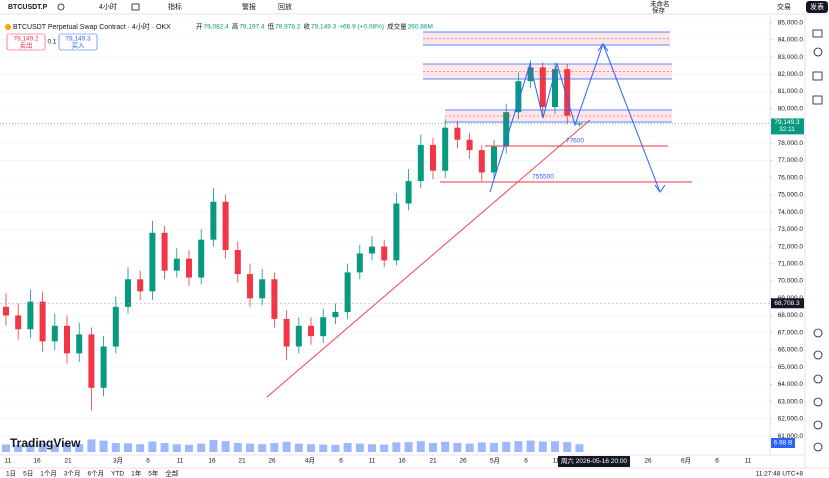  I want to click on publish: 发表, so click(817, 6).